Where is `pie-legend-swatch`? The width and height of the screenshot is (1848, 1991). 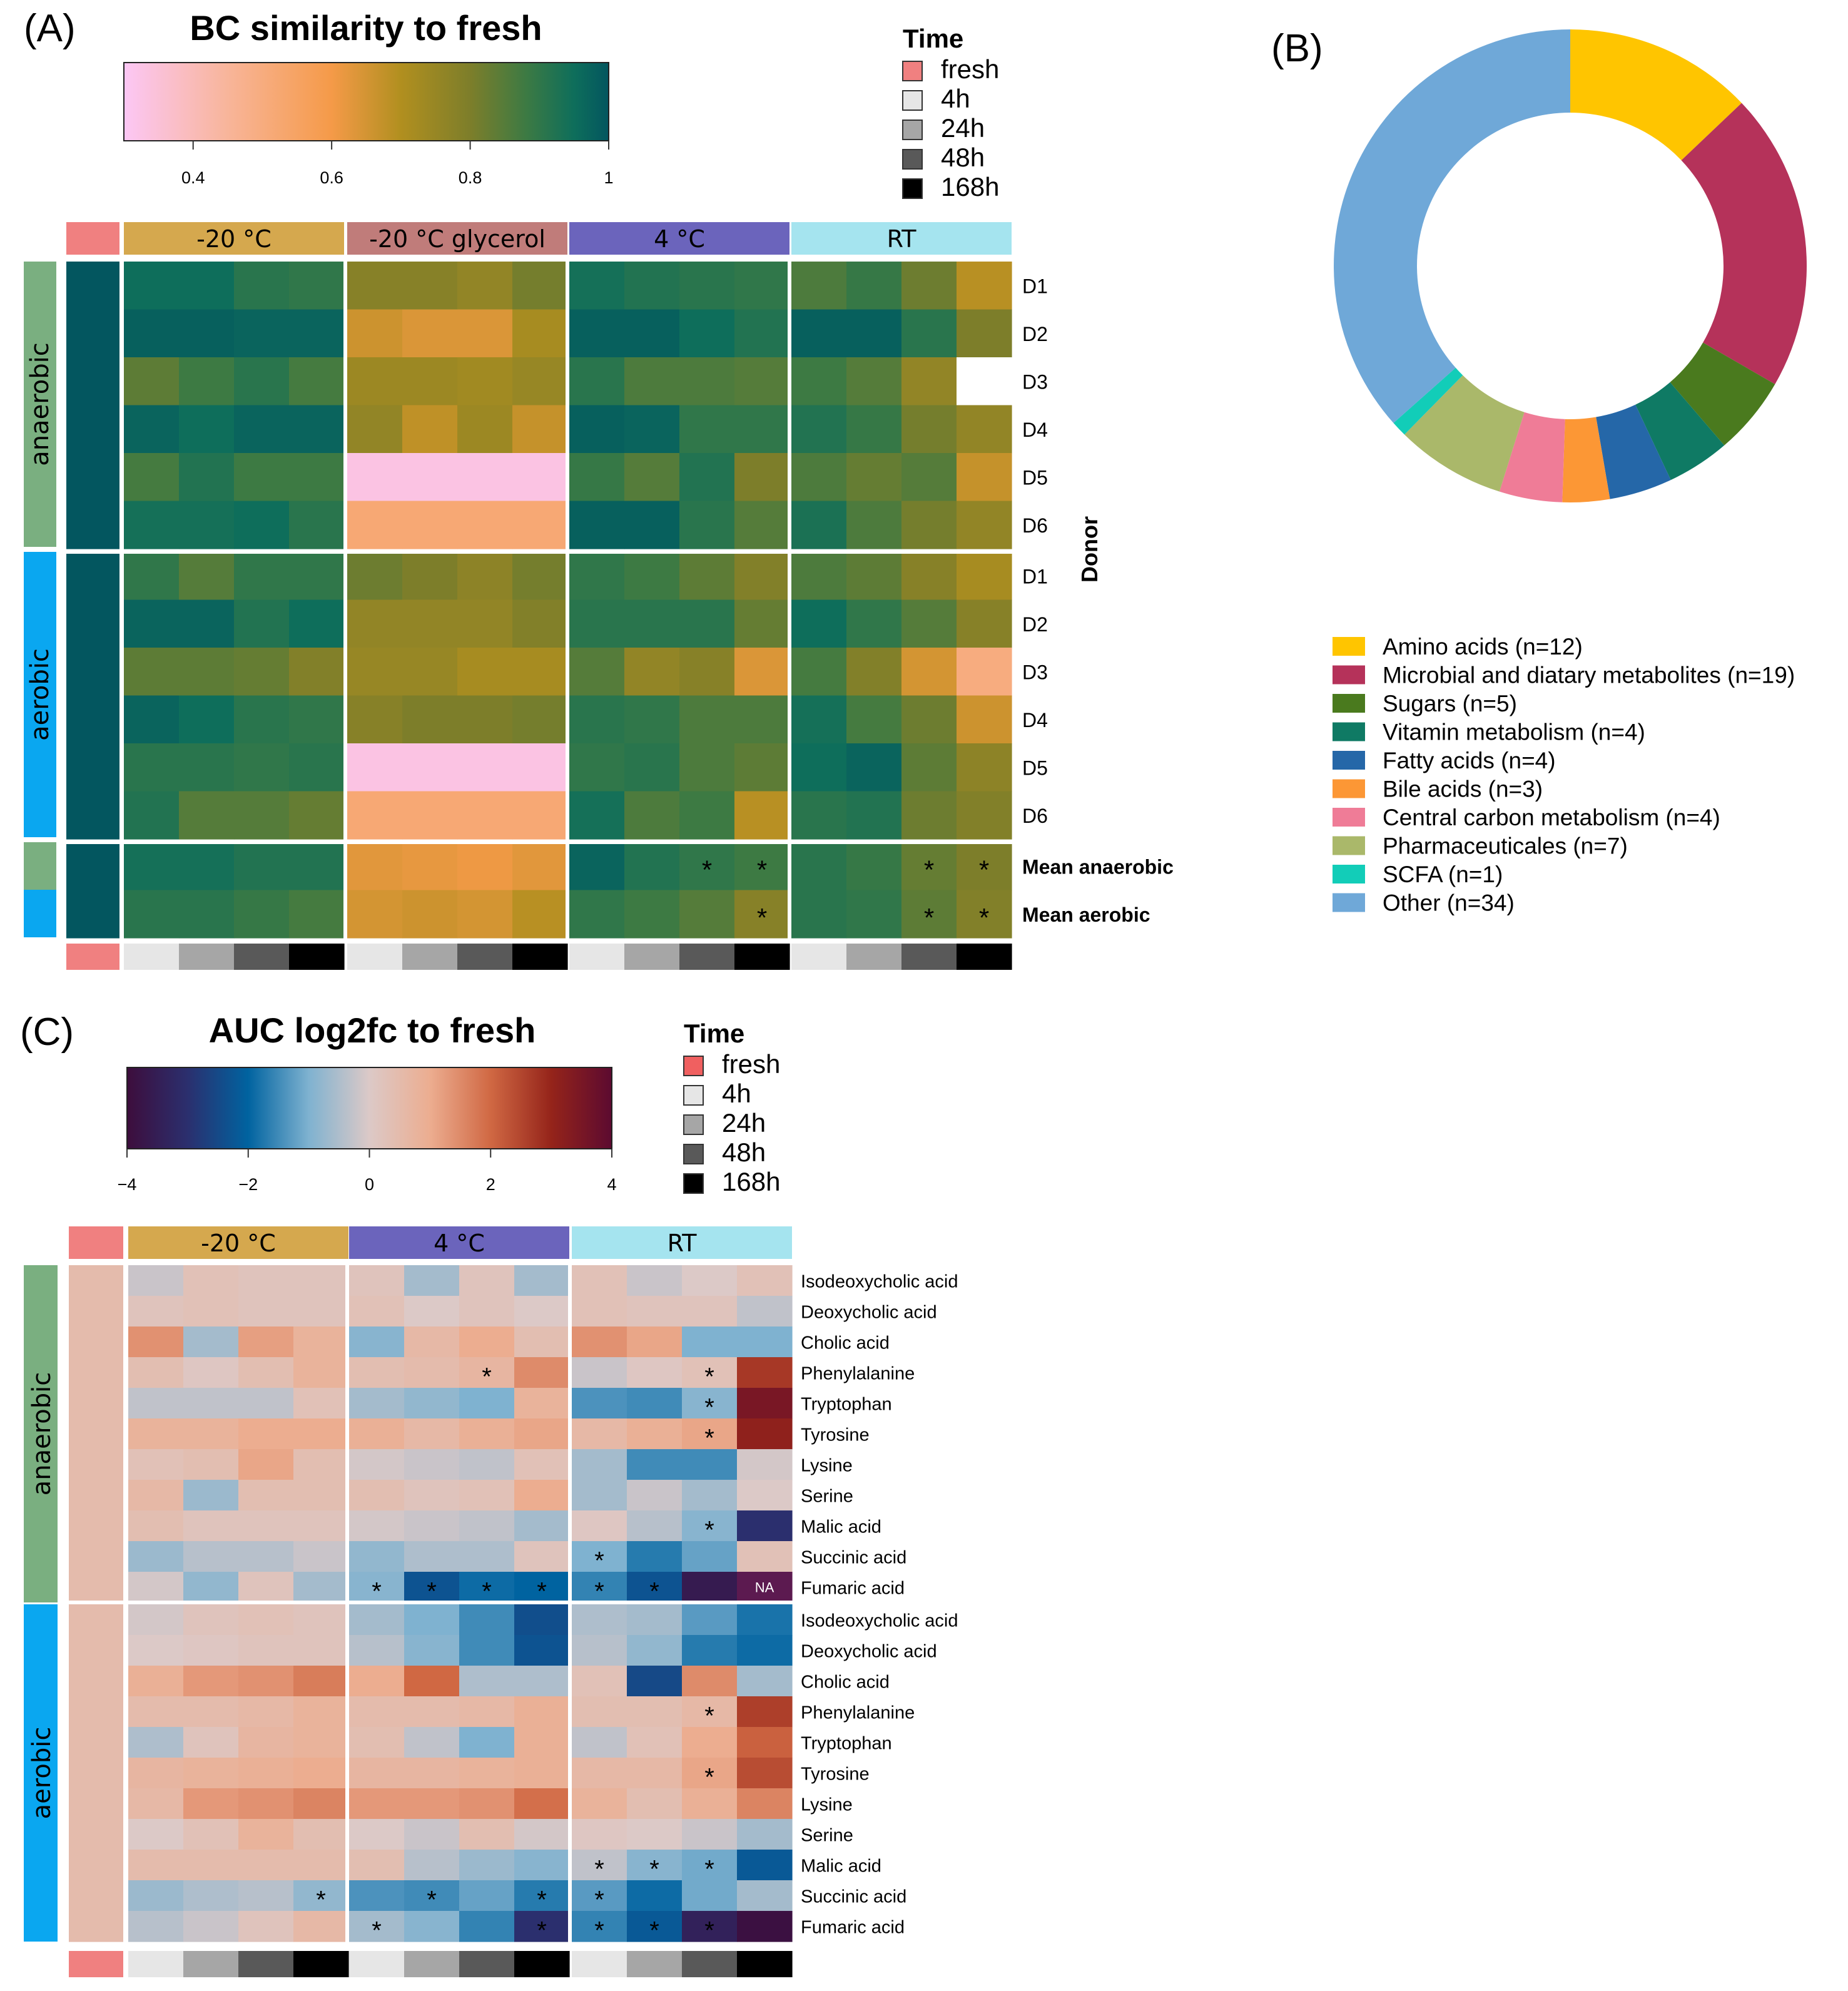 pie-legend-swatch is located at coordinates (1349, 845).